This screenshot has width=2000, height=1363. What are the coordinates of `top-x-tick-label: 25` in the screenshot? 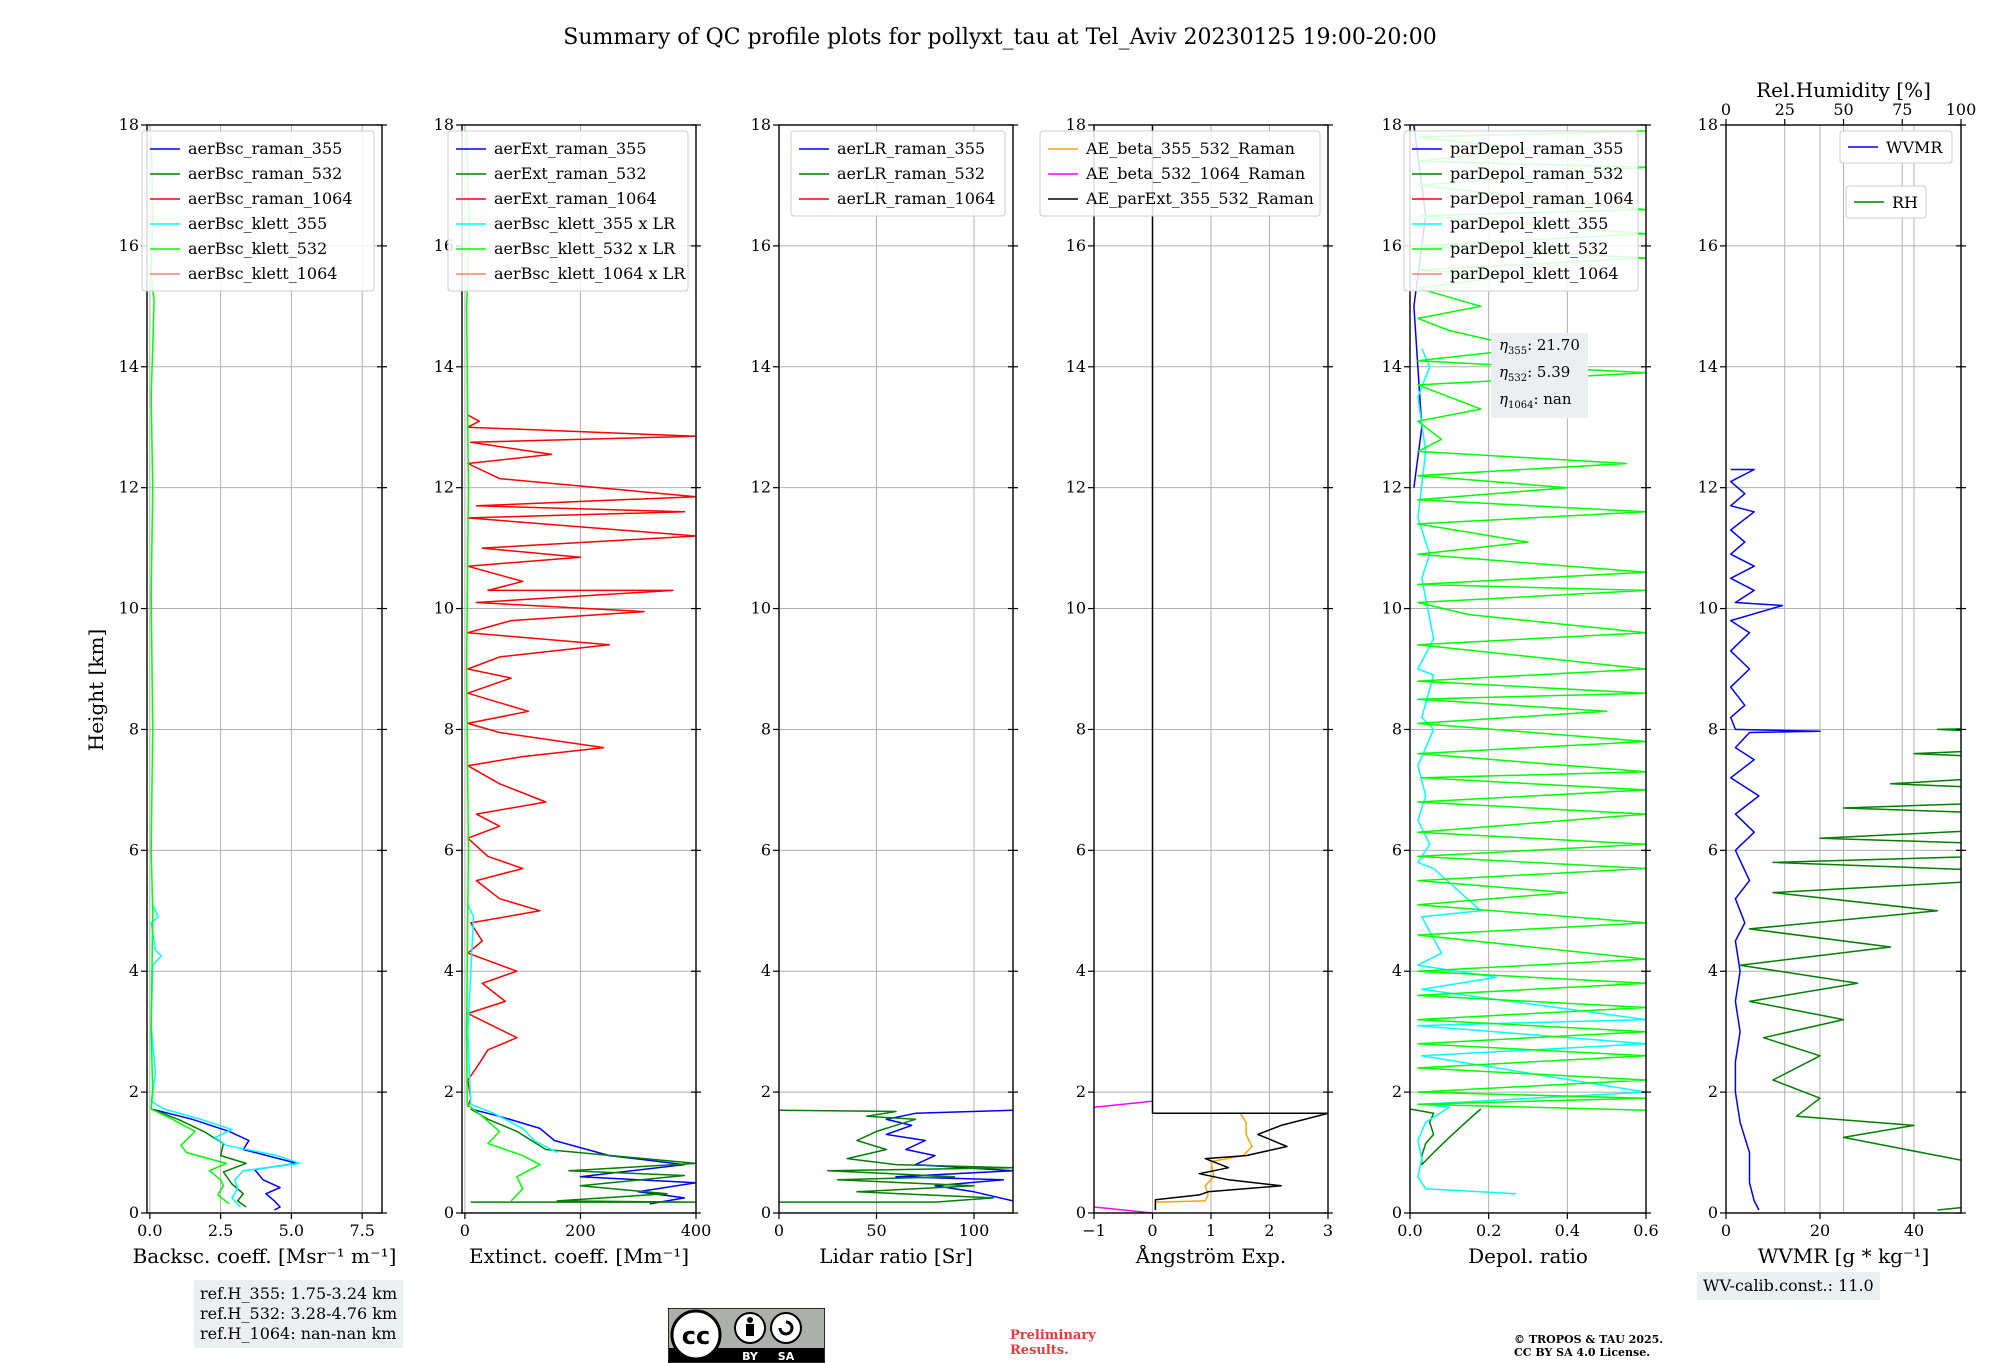 It's located at (1785, 109).